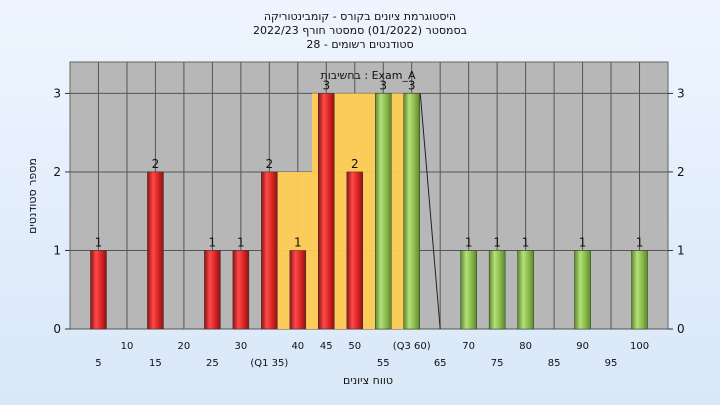 The height and width of the screenshot is (405, 720). I want to click on y-tick-label-right: 2, so click(681, 172).